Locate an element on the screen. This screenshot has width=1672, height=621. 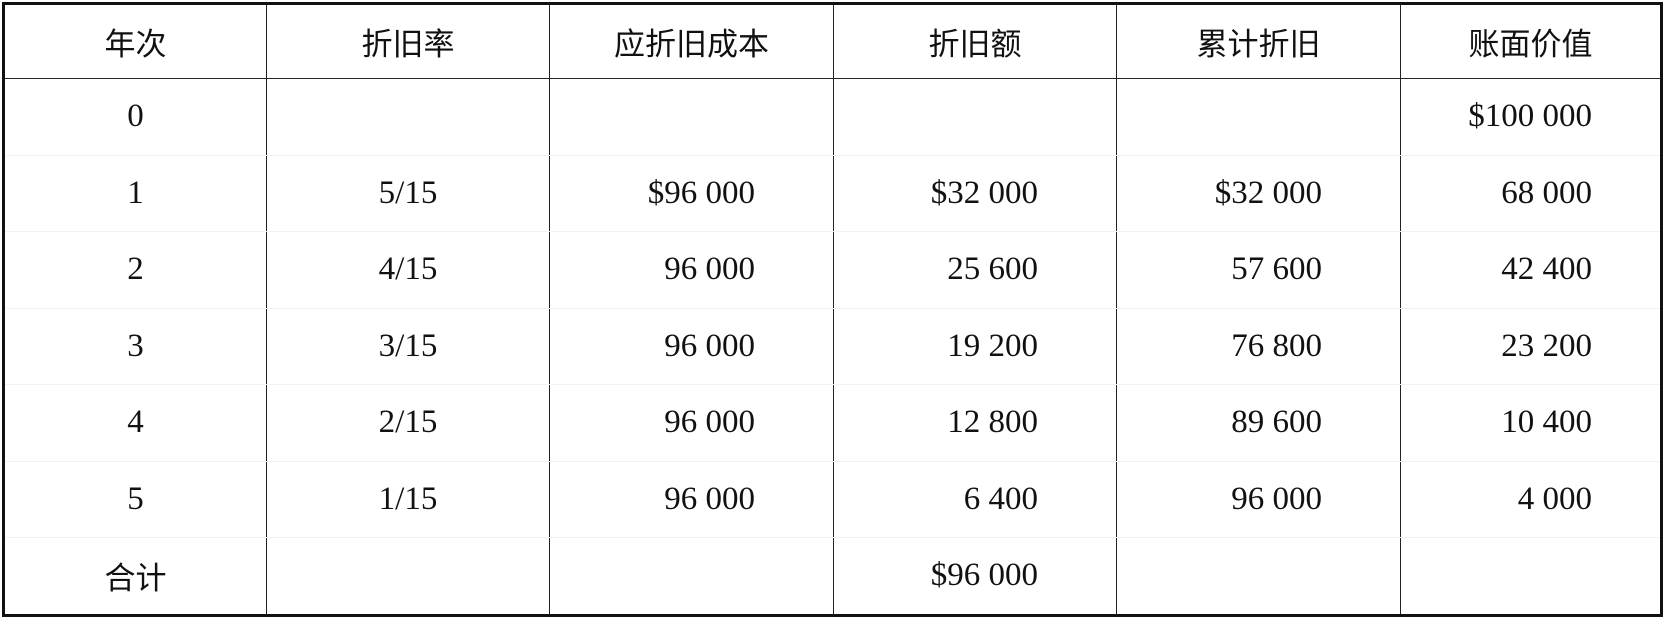
table-row: 0 $100 000 is located at coordinates (832, 117).